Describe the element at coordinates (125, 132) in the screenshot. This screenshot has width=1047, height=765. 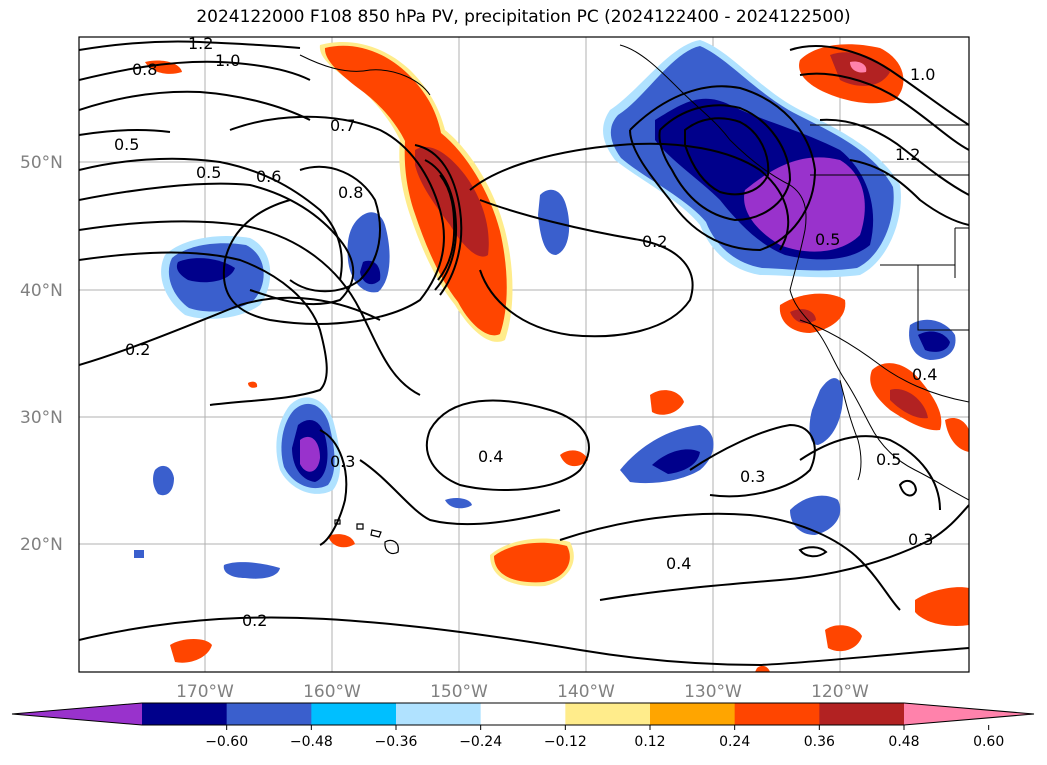
I see `contour-0.5-left` at that location.